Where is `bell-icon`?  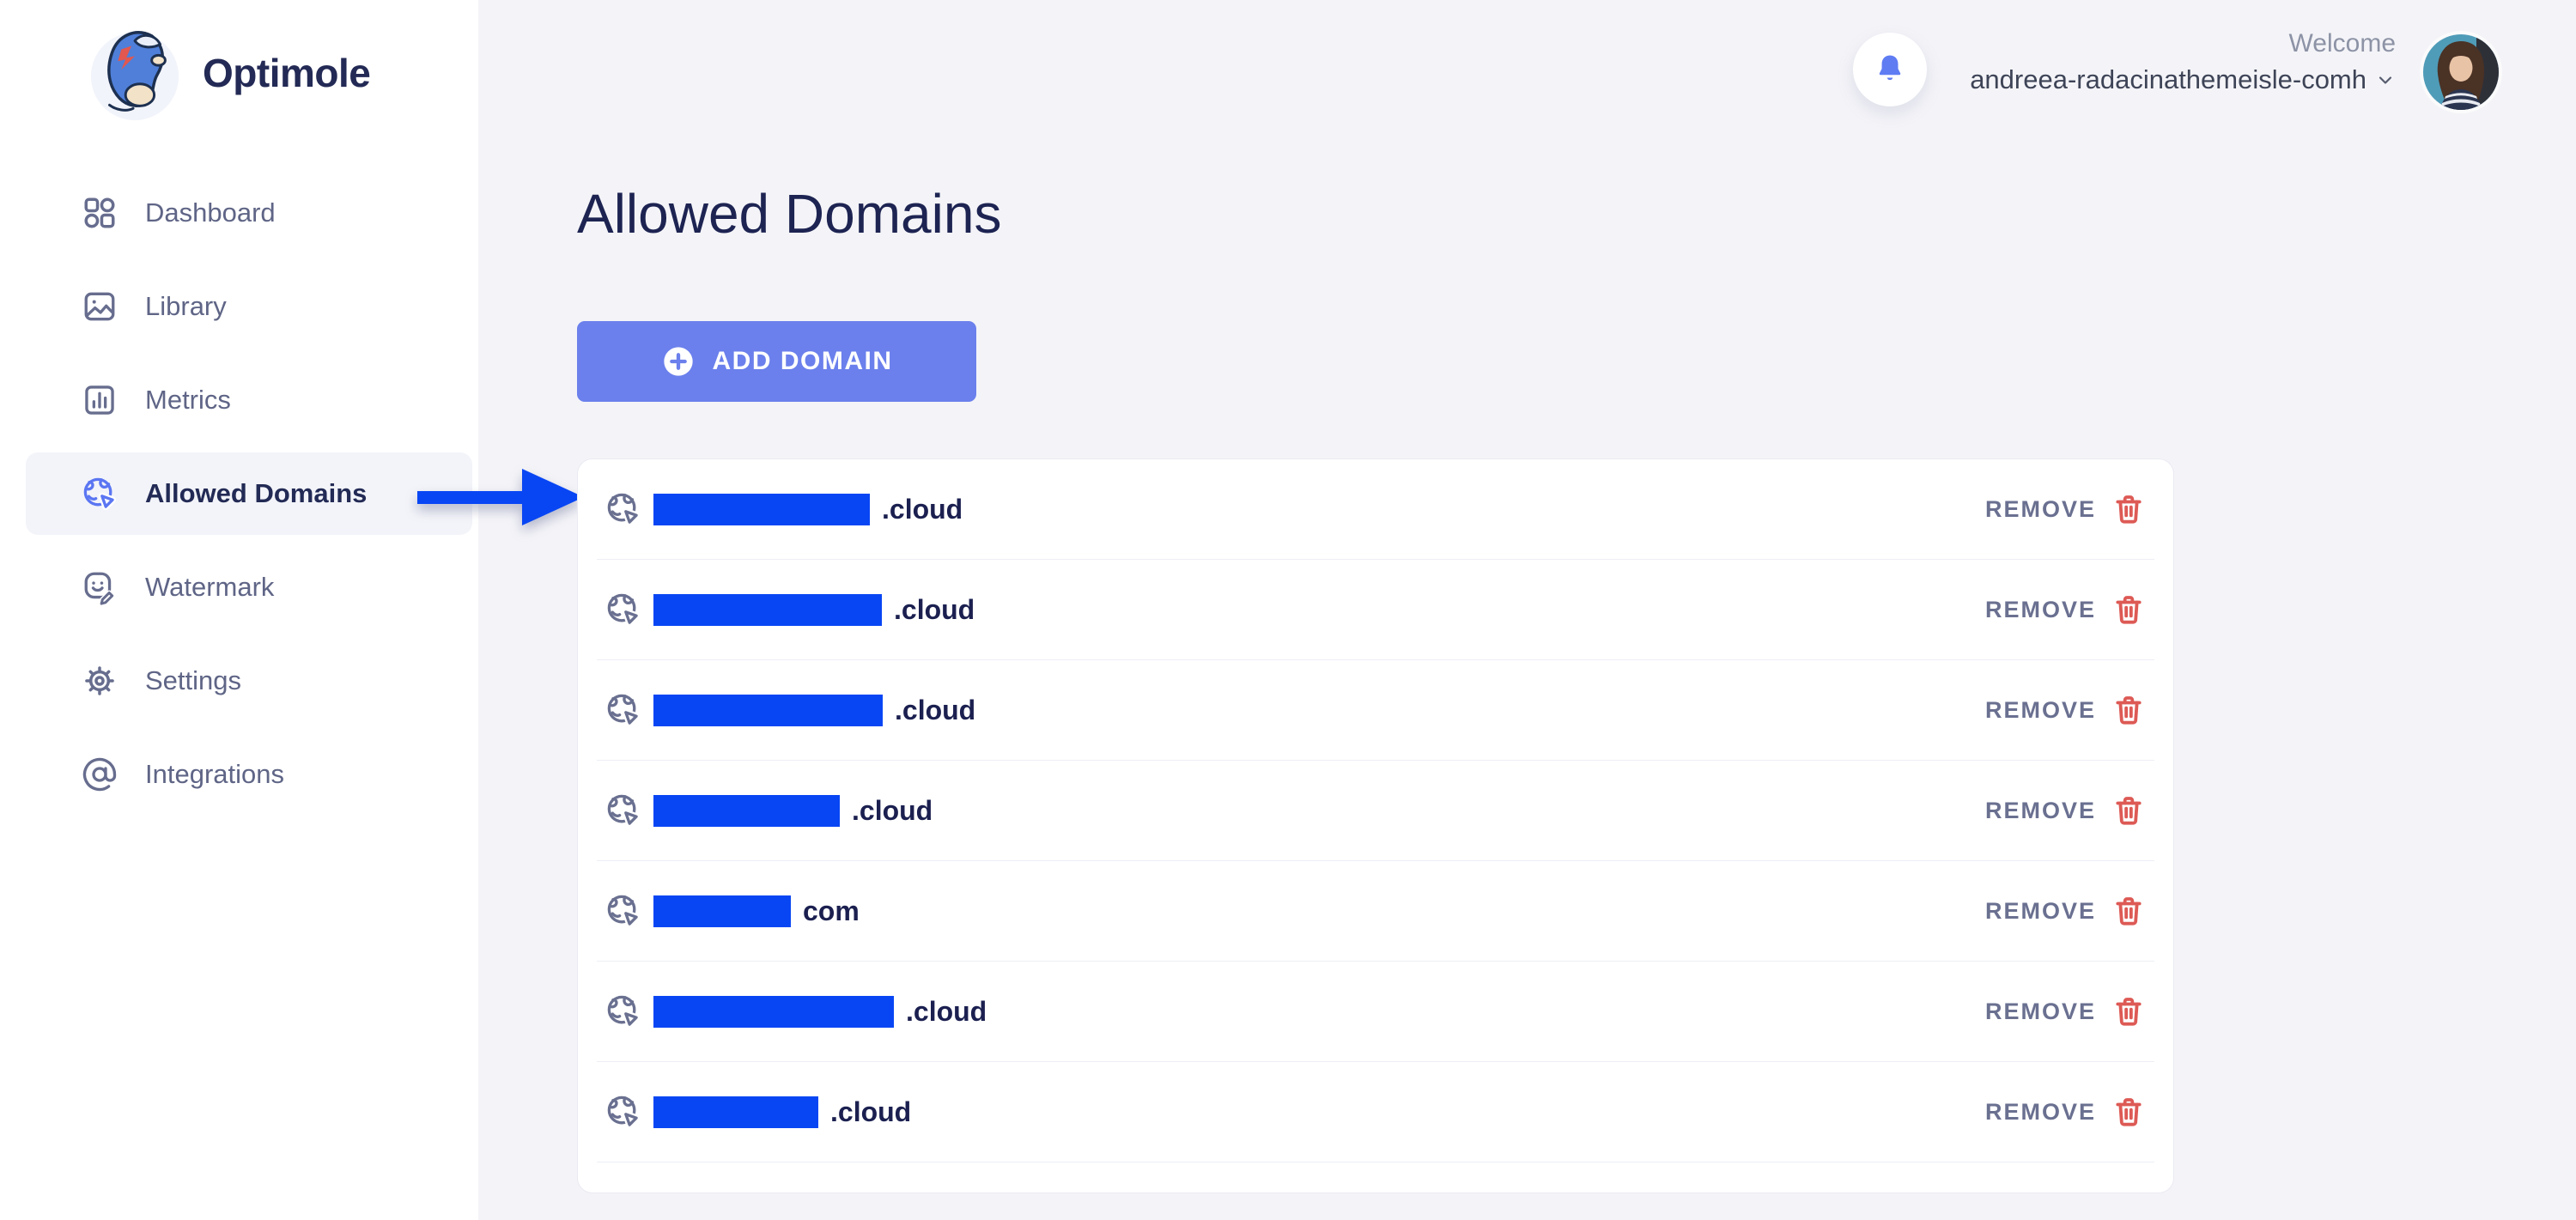 bell-icon is located at coordinates (1890, 68).